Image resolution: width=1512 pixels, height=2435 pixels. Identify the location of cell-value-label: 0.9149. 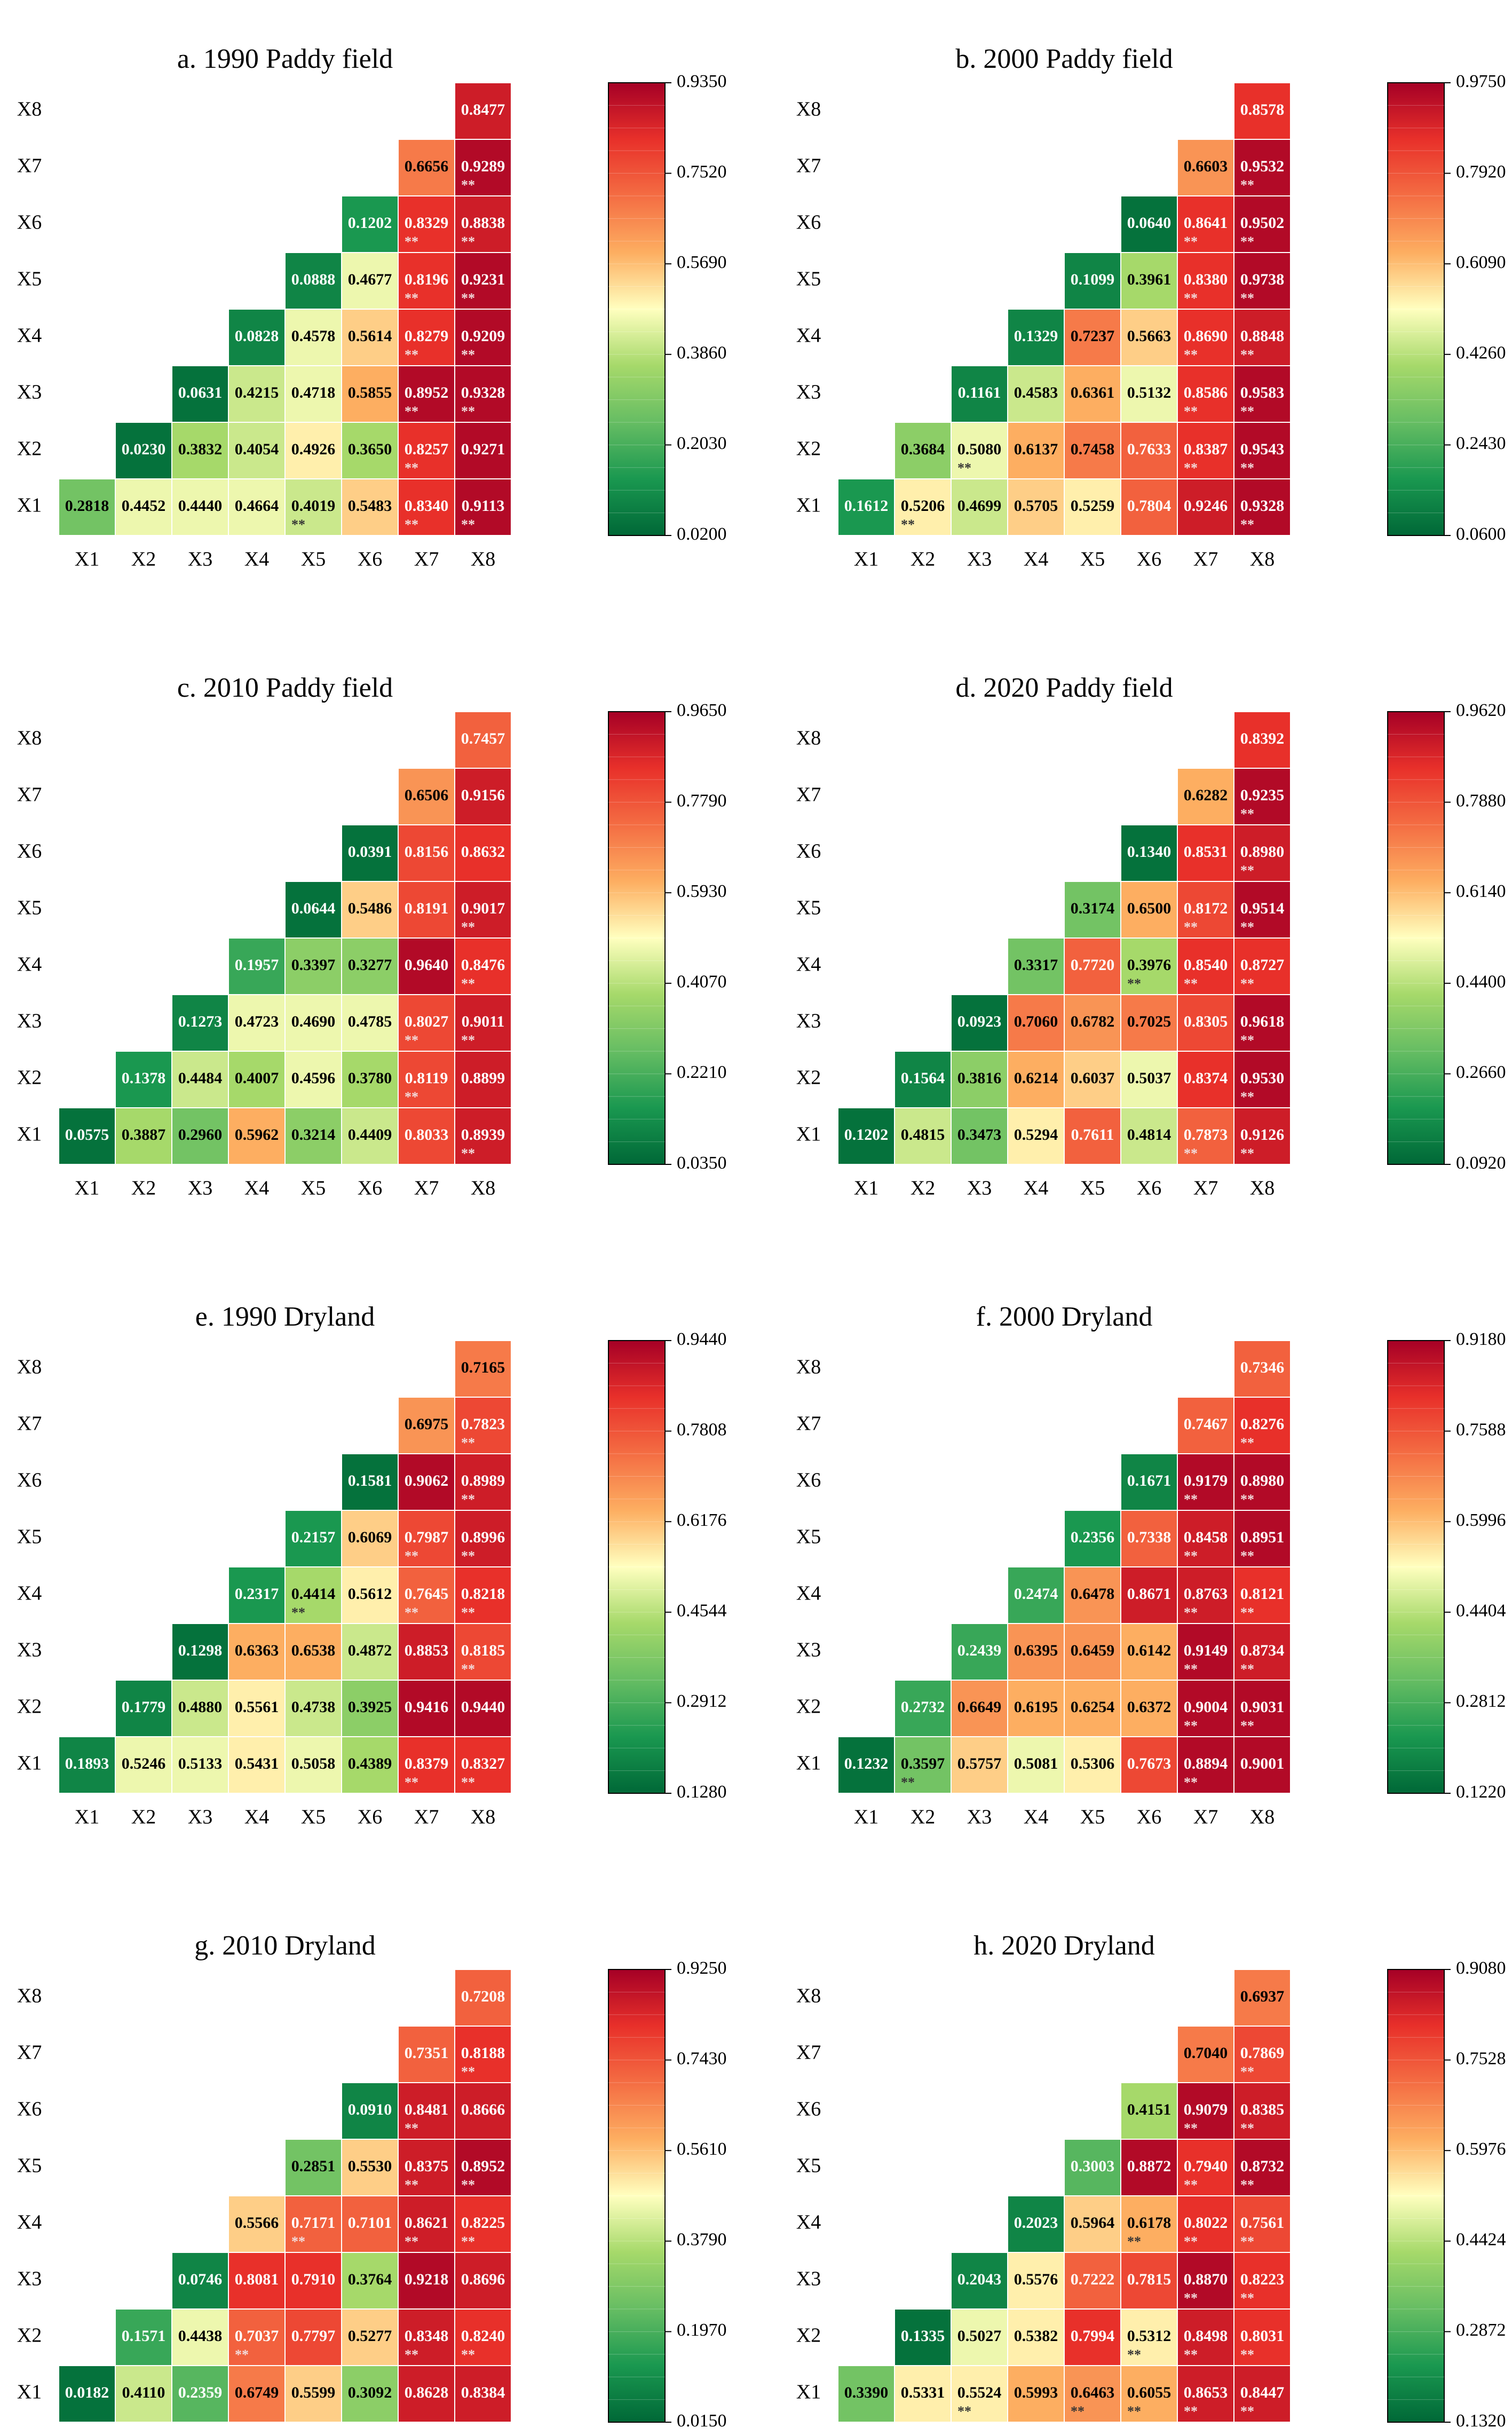
(1206, 1650).